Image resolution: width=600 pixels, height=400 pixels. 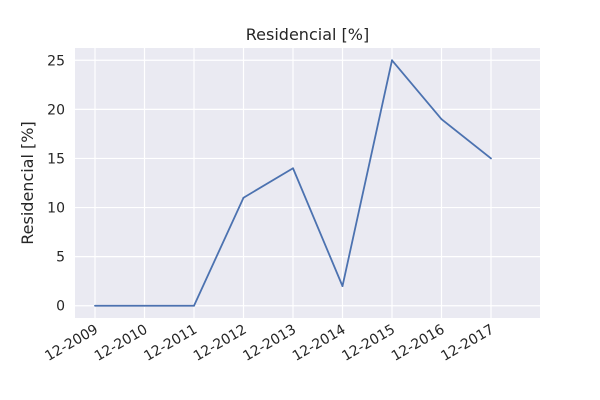 What do you see at coordinates (368, 343) in the screenshot?
I see `x-tick-label: 12-2015` at bounding box center [368, 343].